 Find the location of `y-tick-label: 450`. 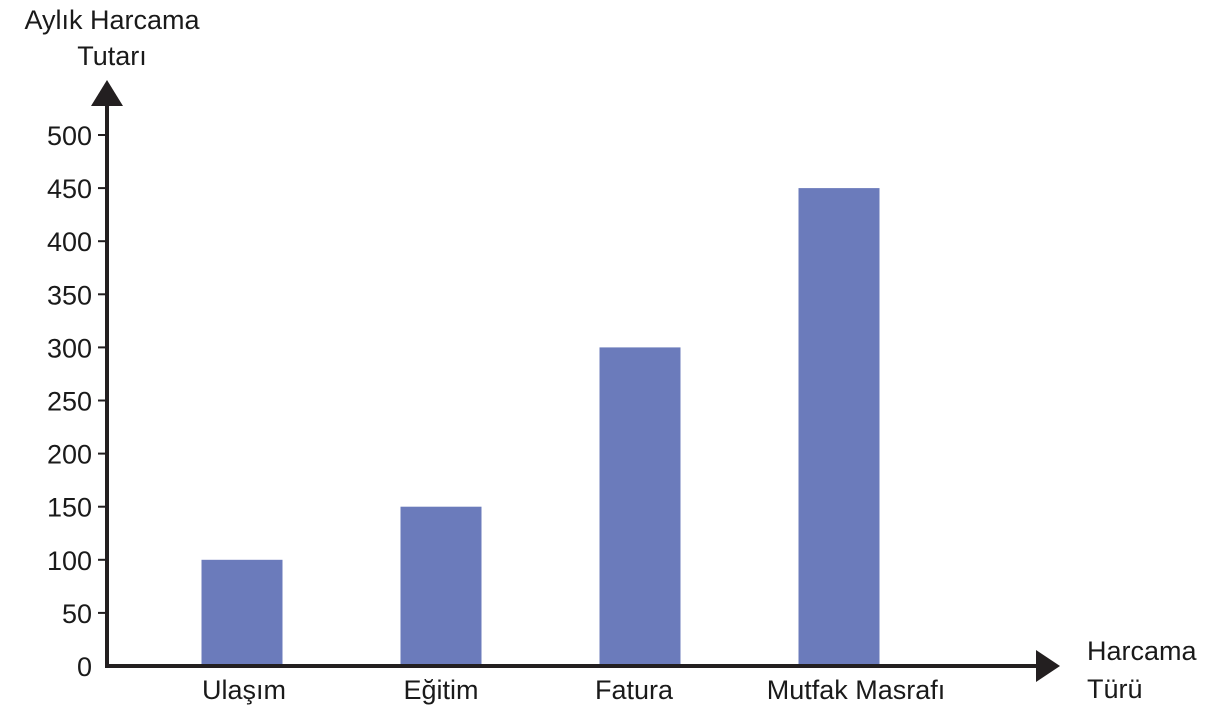

y-tick-label: 450 is located at coordinates (69, 189).